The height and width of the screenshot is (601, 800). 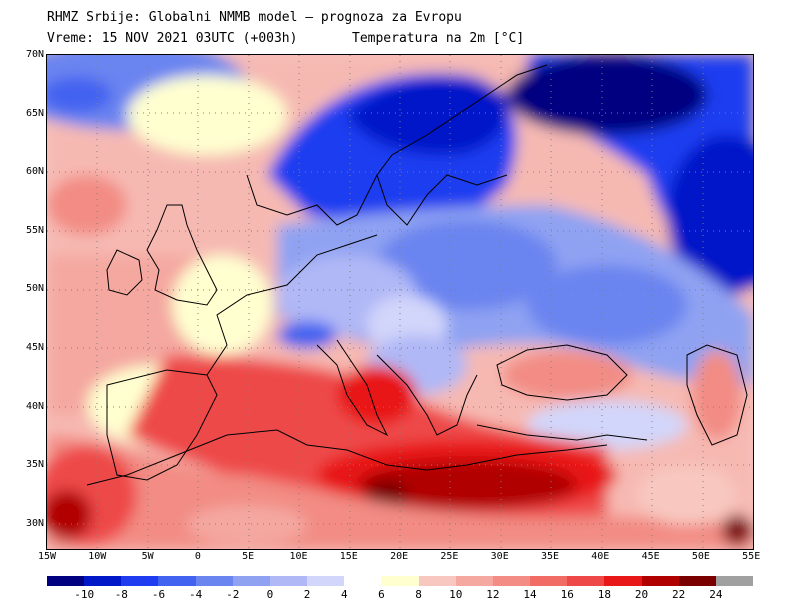 What do you see at coordinates (499, 556) in the screenshot?
I see `longitude-label: 30E` at bounding box center [499, 556].